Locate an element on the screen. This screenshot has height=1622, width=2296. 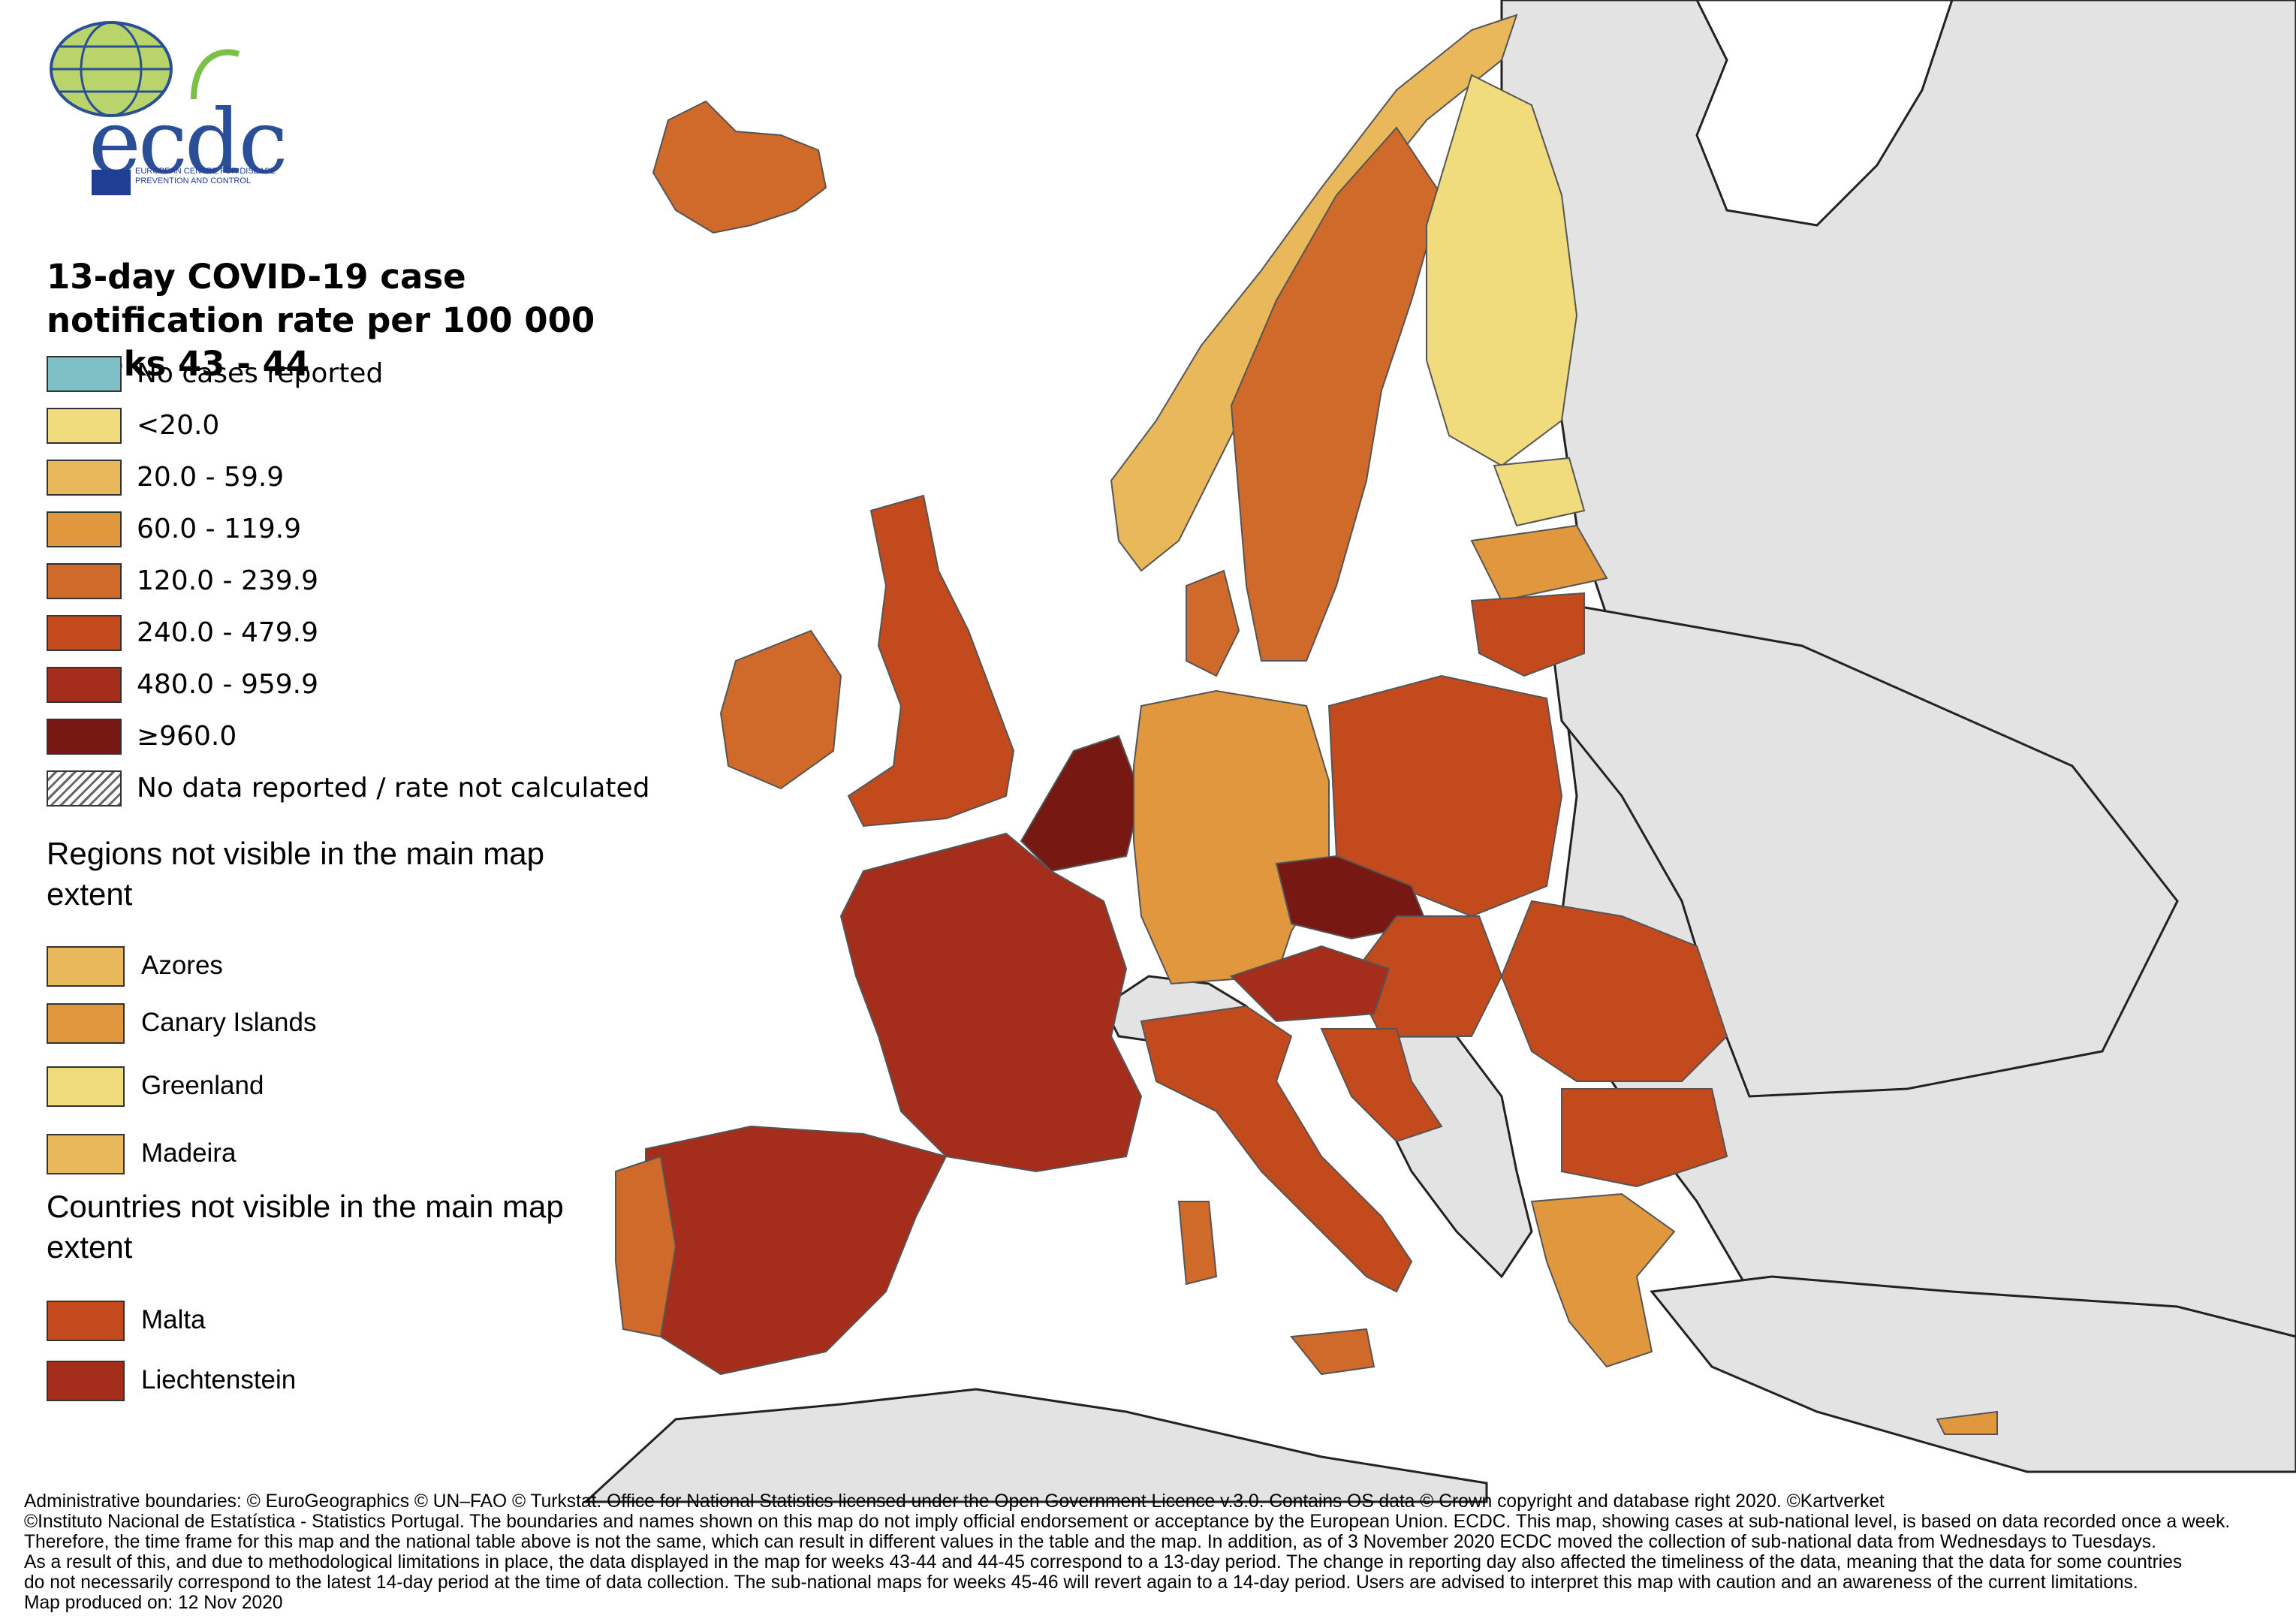
legend-row-no-cases: No cases reported is located at coordinates (354, 373).